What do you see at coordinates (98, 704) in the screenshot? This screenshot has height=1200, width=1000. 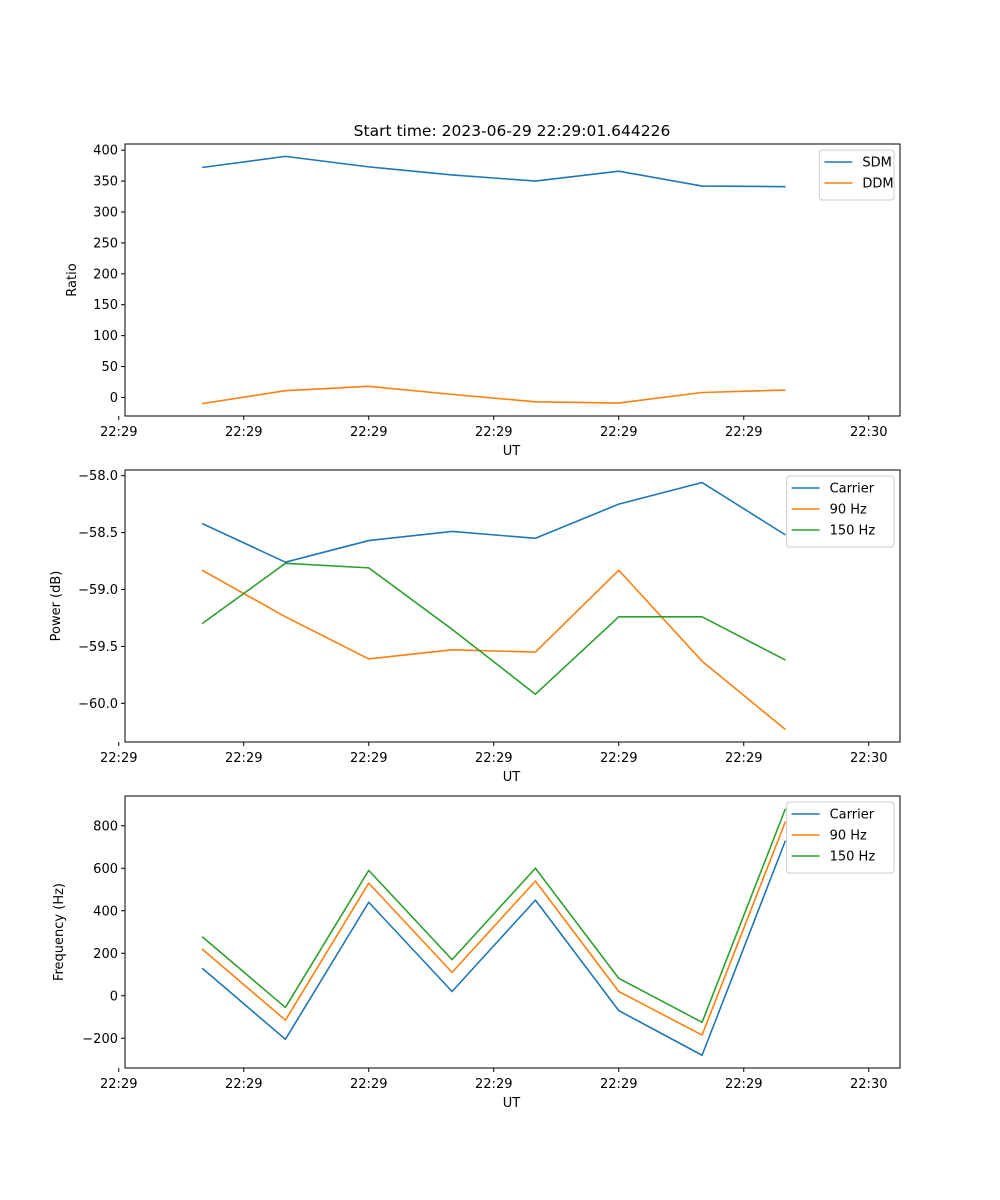 I see `y-tick-label: −60.0` at bounding box center [98, 704].